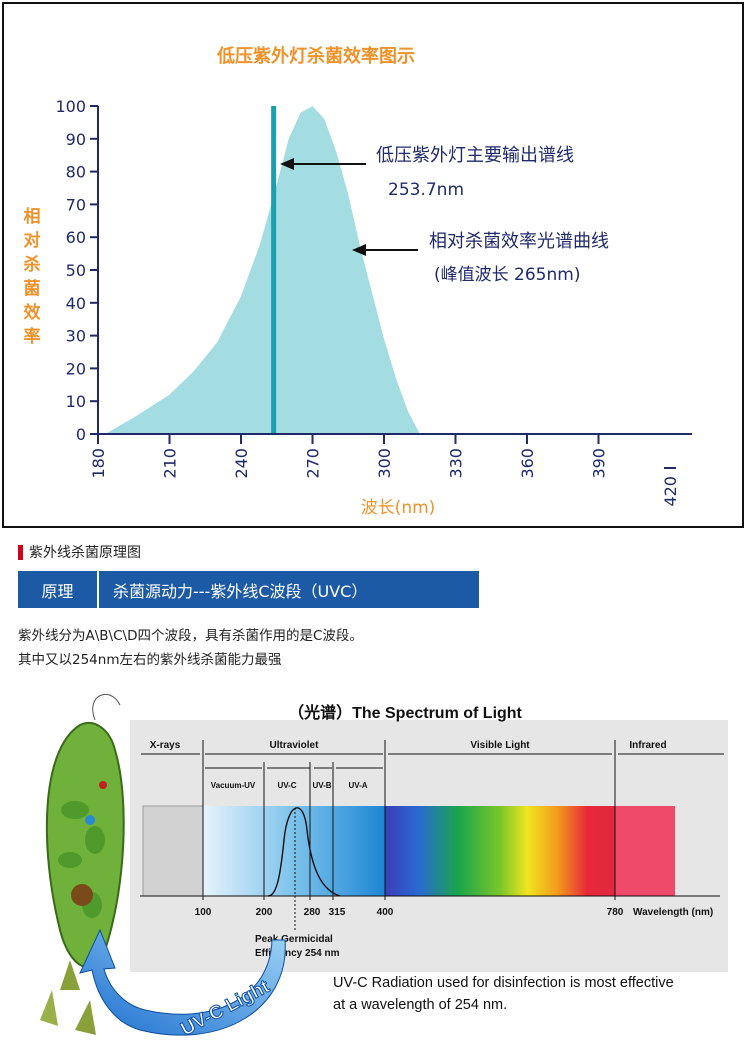 The width and height of the screenshot is (750, 1058). What do you see at coordinates (98, 463) in the screenshot?
I see `x-tick-label: 180` at bounding box center [98, 463].